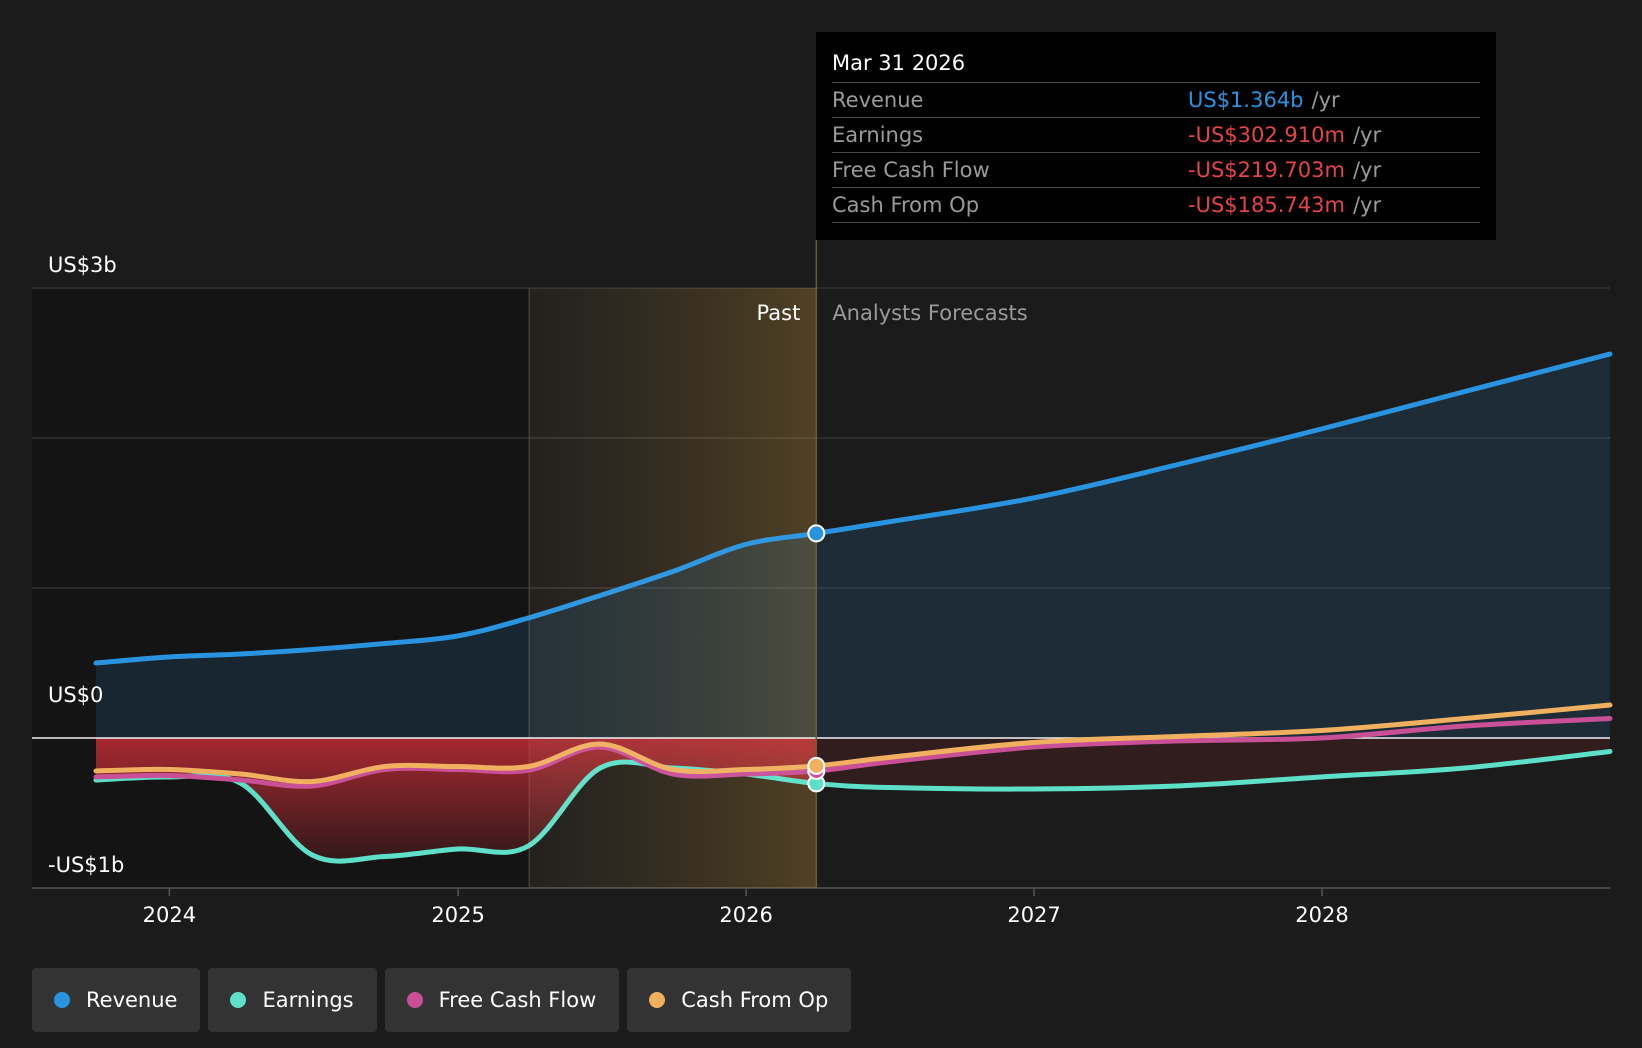 Image resolution: width=1642 pixels, height=1048 pixels. What do you see at coordinates (86, 865) in the screenshot?
I see `y-tick-label: -US$1b` at bounding box center [86, 865].